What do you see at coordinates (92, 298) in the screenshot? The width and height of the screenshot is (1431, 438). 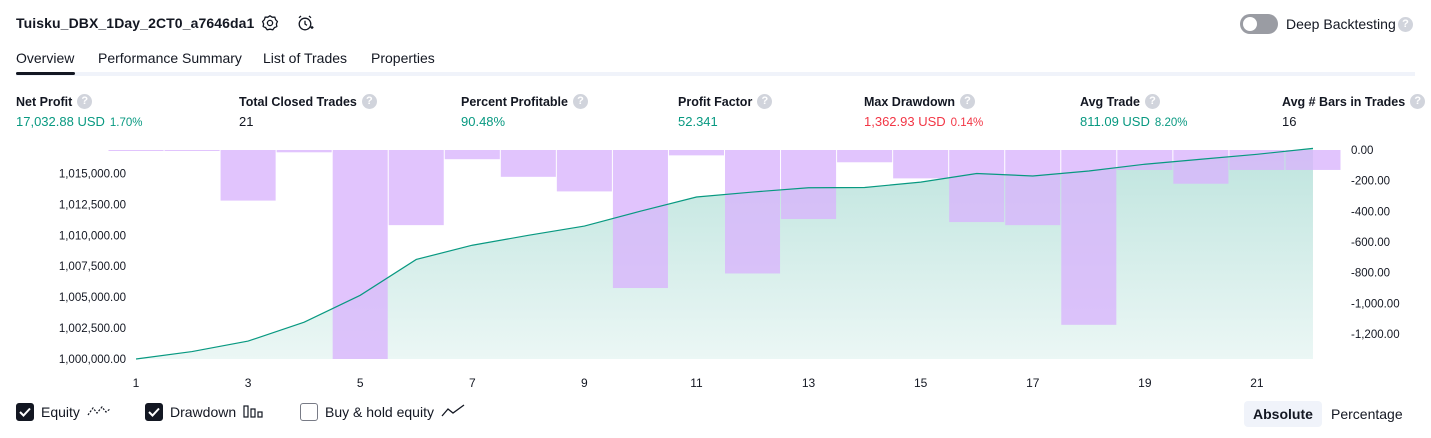 I see `left-axis-tick-label: 1,005,000.00` at bounding box center [92, 298].